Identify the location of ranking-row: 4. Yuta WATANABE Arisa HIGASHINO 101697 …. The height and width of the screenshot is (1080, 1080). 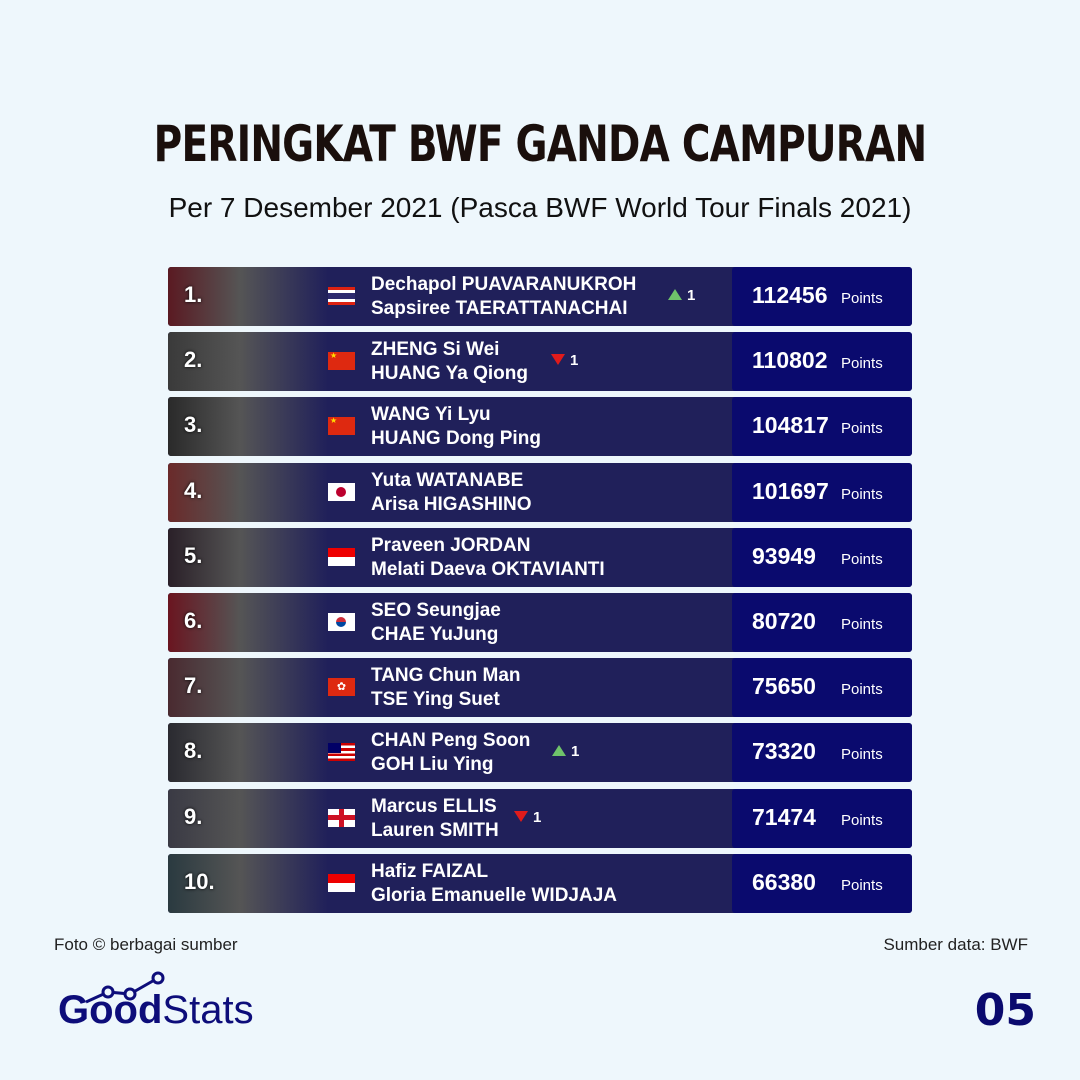
(540, 492).